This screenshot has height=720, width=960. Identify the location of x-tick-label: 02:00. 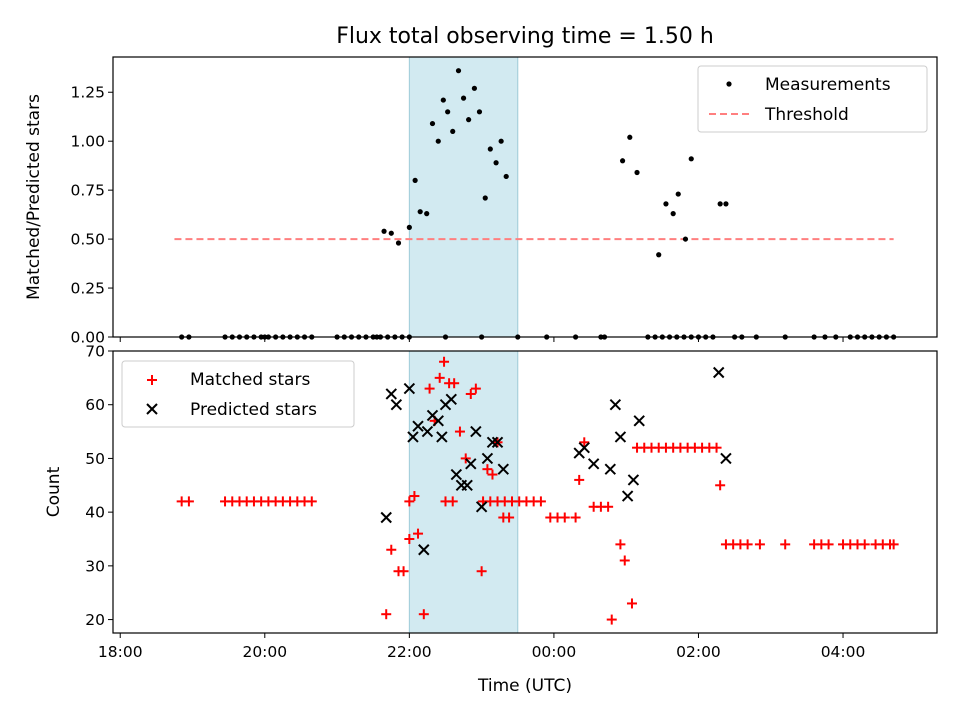
(698, 652).